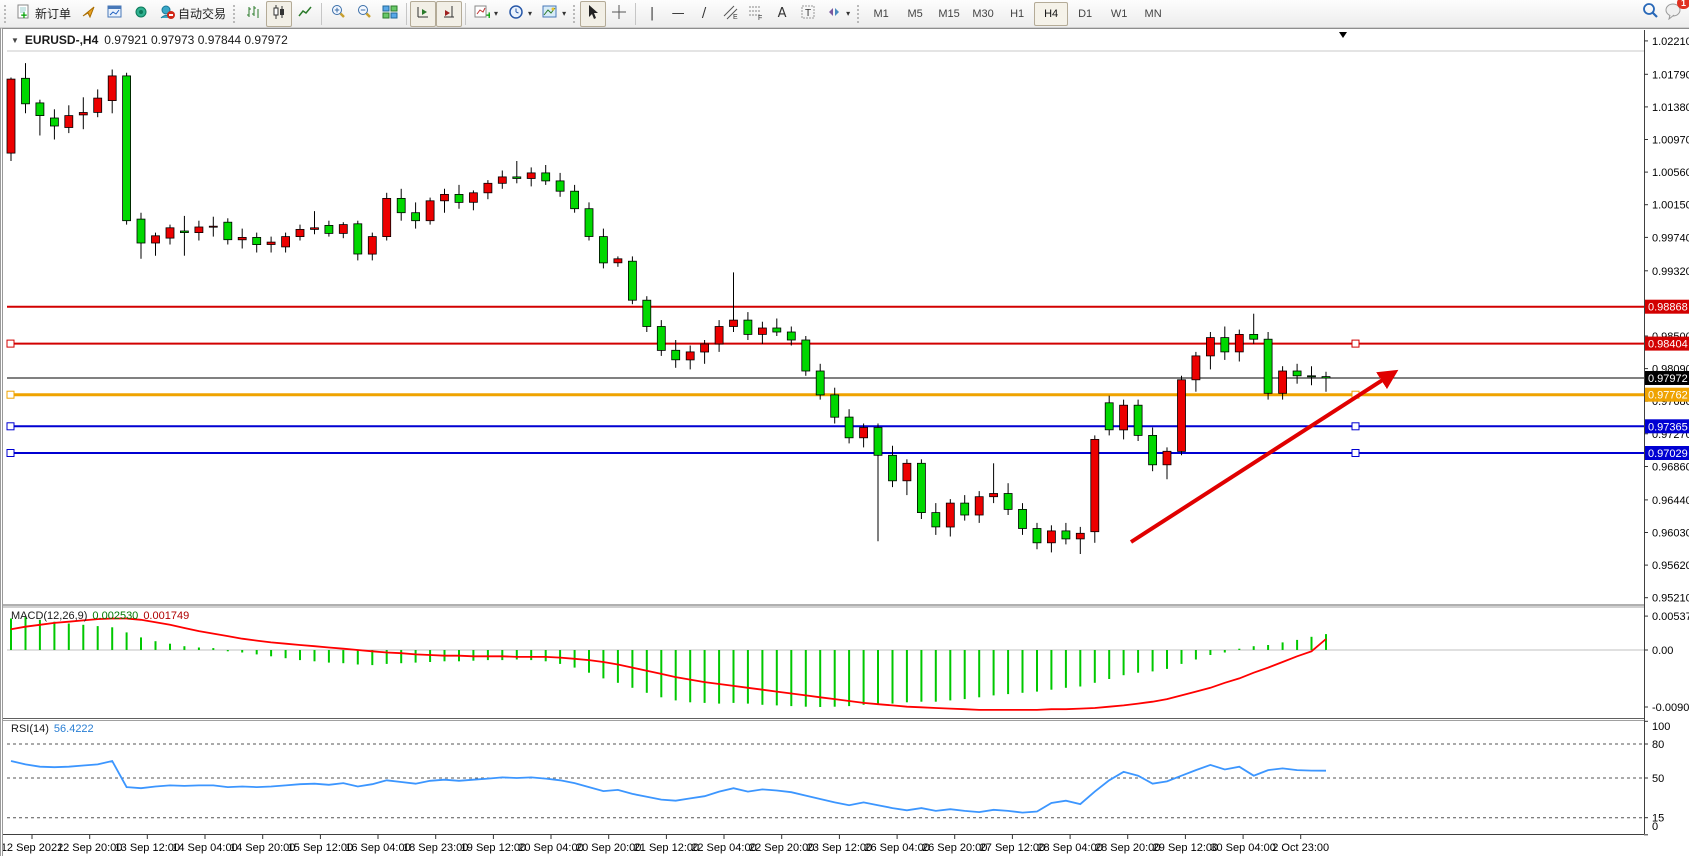 The height and width of the screenshot is (857, 1689). What do you see at coordinates (1085, 13) in the screenshot?
I see `timeframe-button-d1: D1` at bounding box center [1085, 13].